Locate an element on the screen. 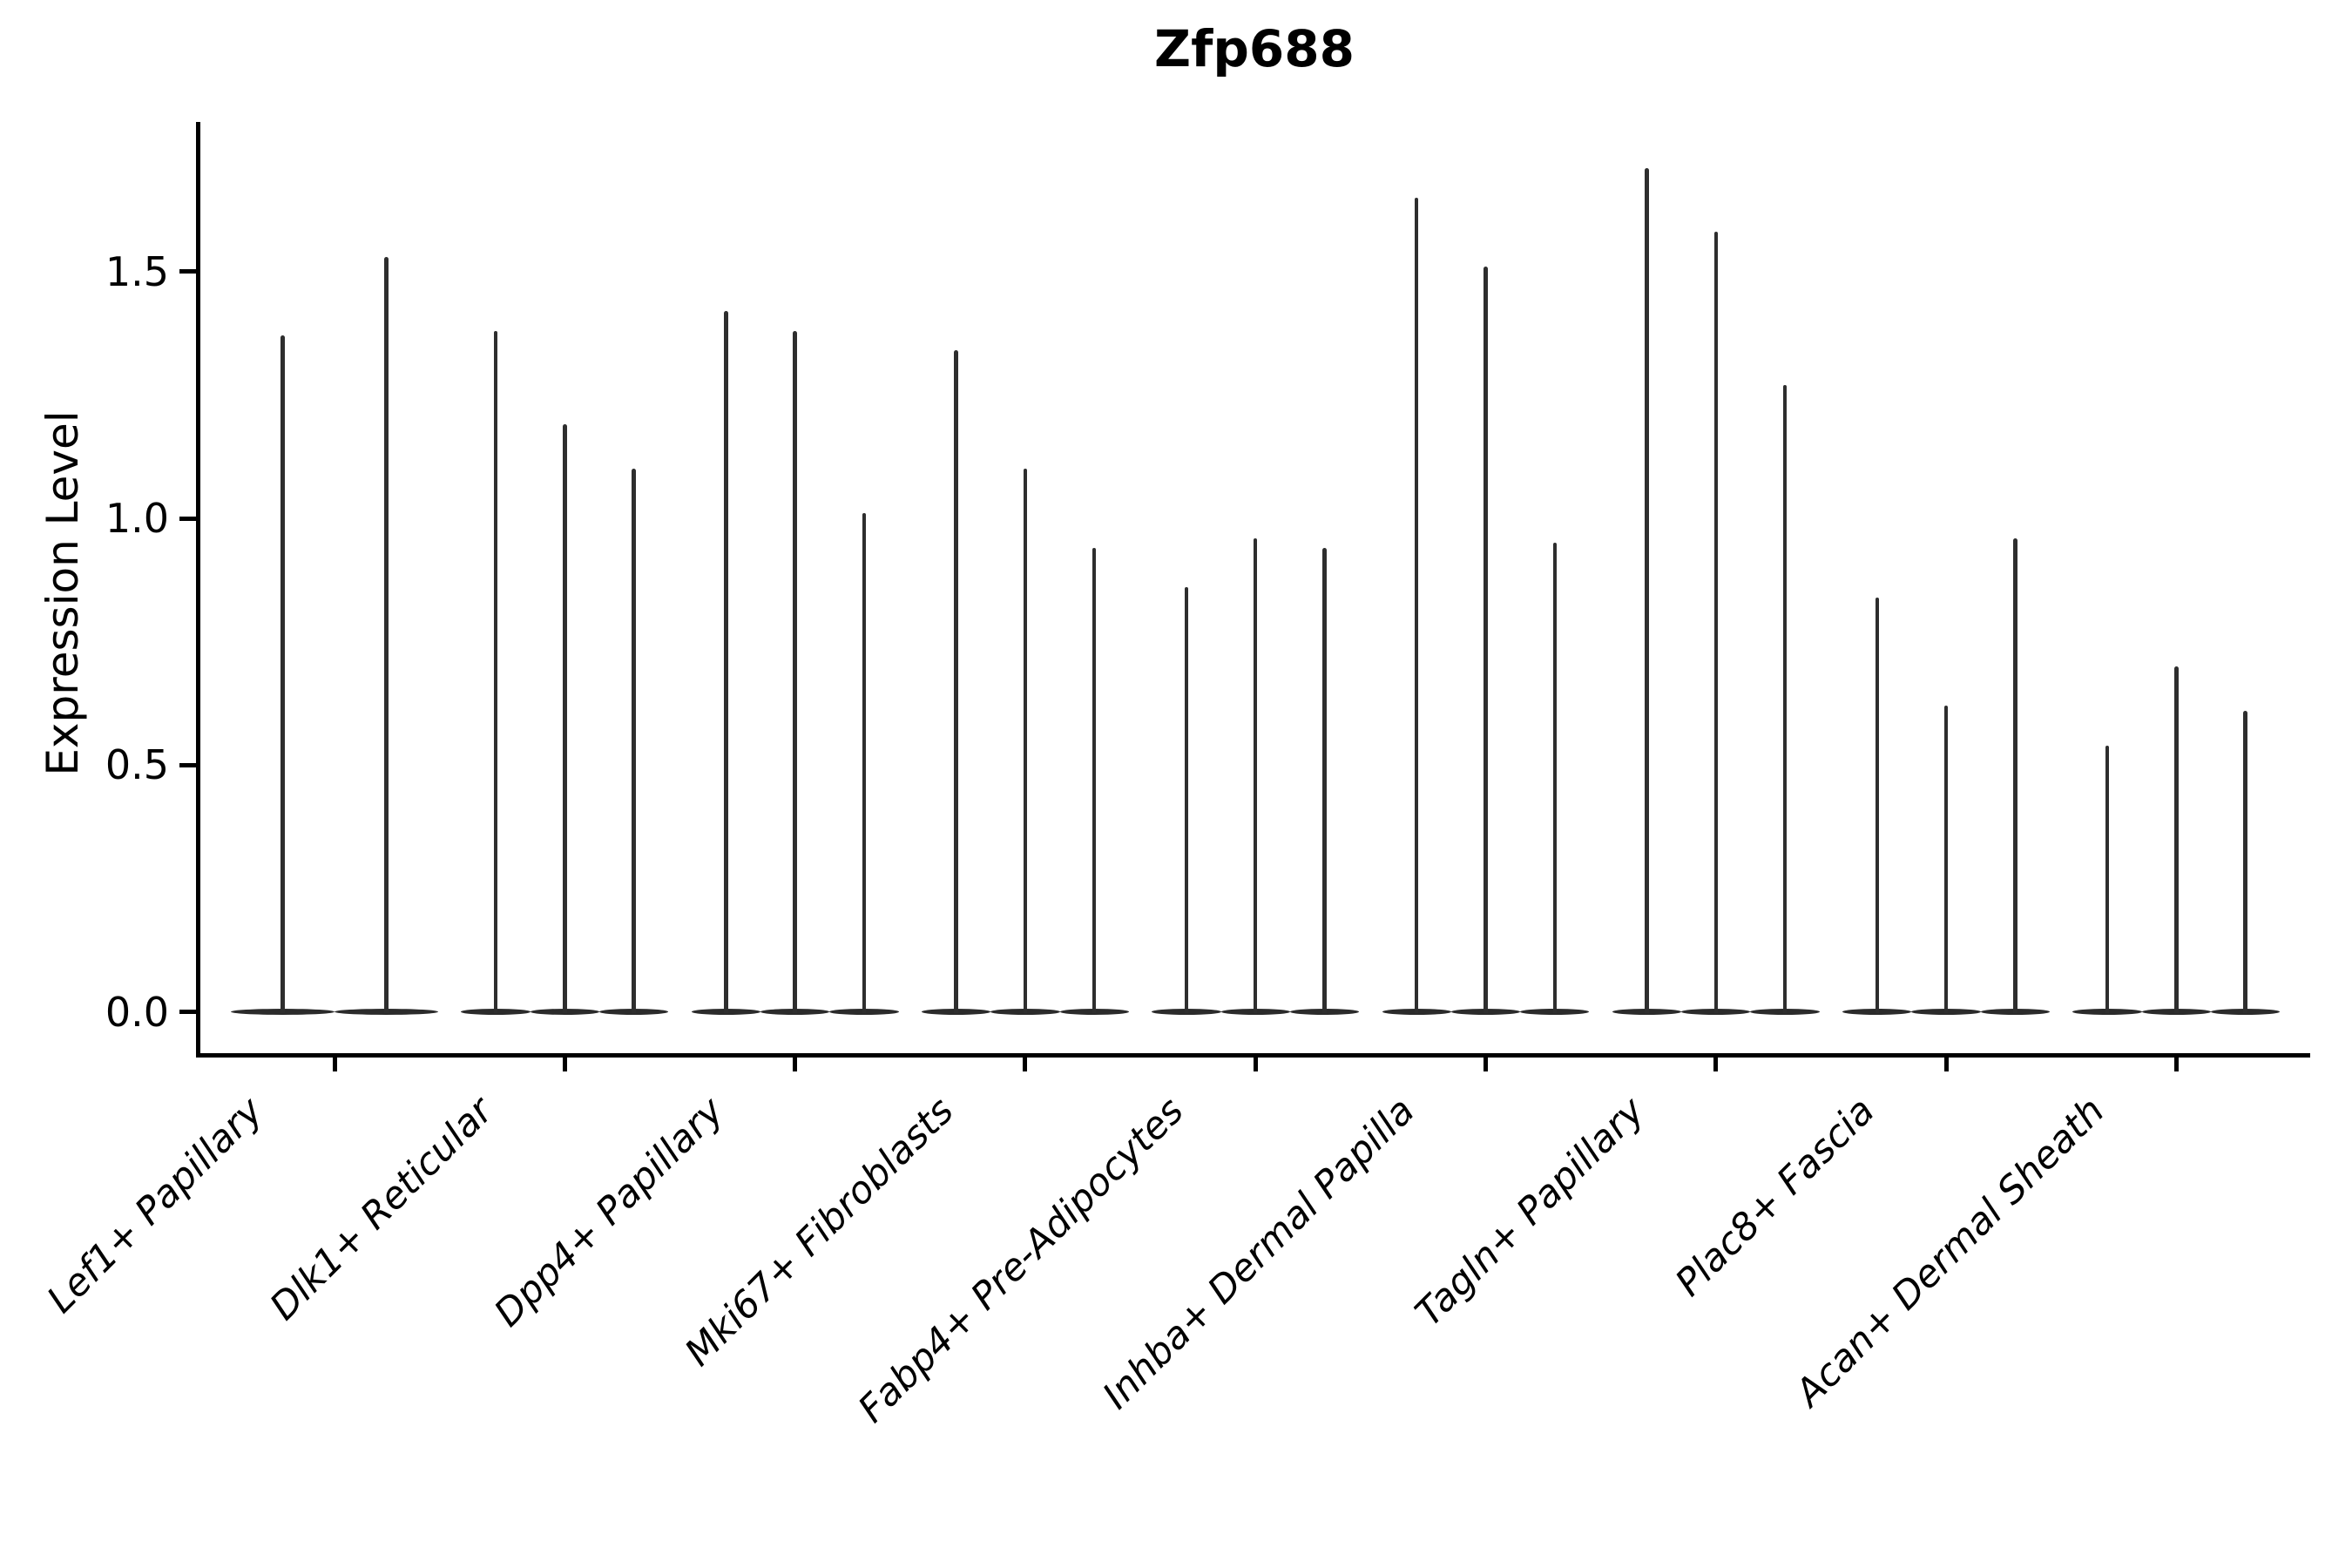  x-axis-spine is located at coordinates (1253, 1055).